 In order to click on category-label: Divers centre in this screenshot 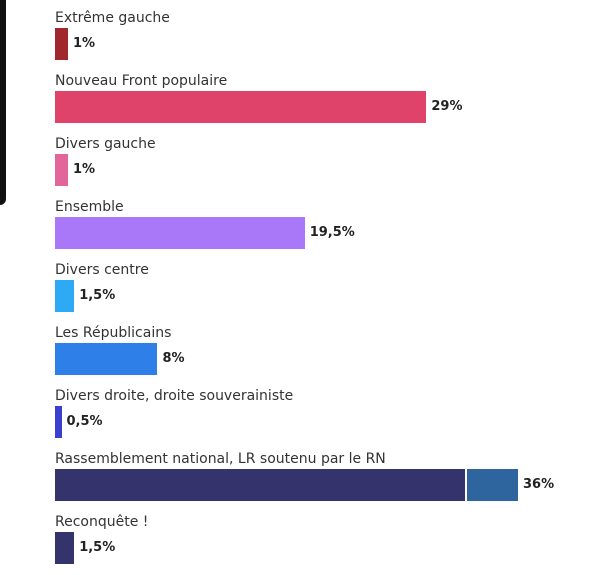, I will do `click(102, 270)`.